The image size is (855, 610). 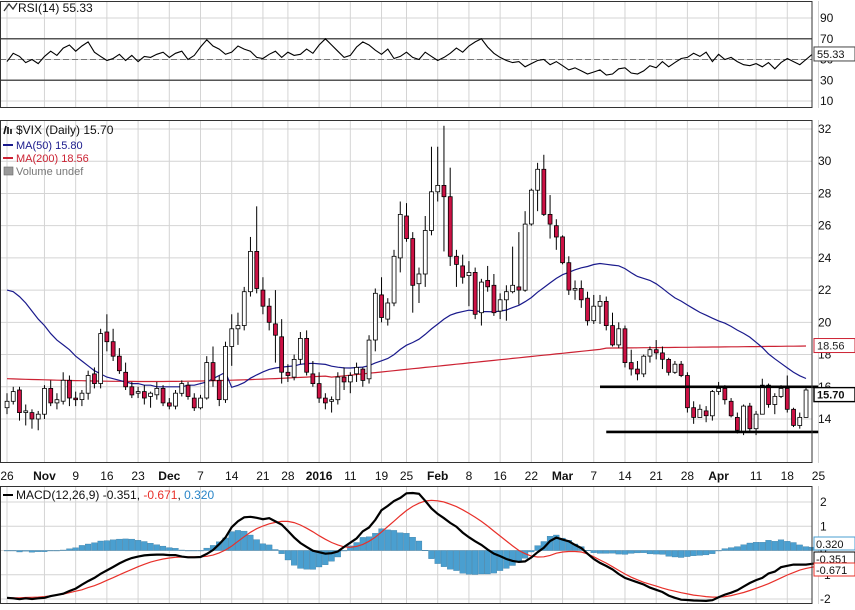 What do you see at coordinates (788, 476) in the screenshot?
I see `date-tick-label: 18` at bounding box center [788, 476].